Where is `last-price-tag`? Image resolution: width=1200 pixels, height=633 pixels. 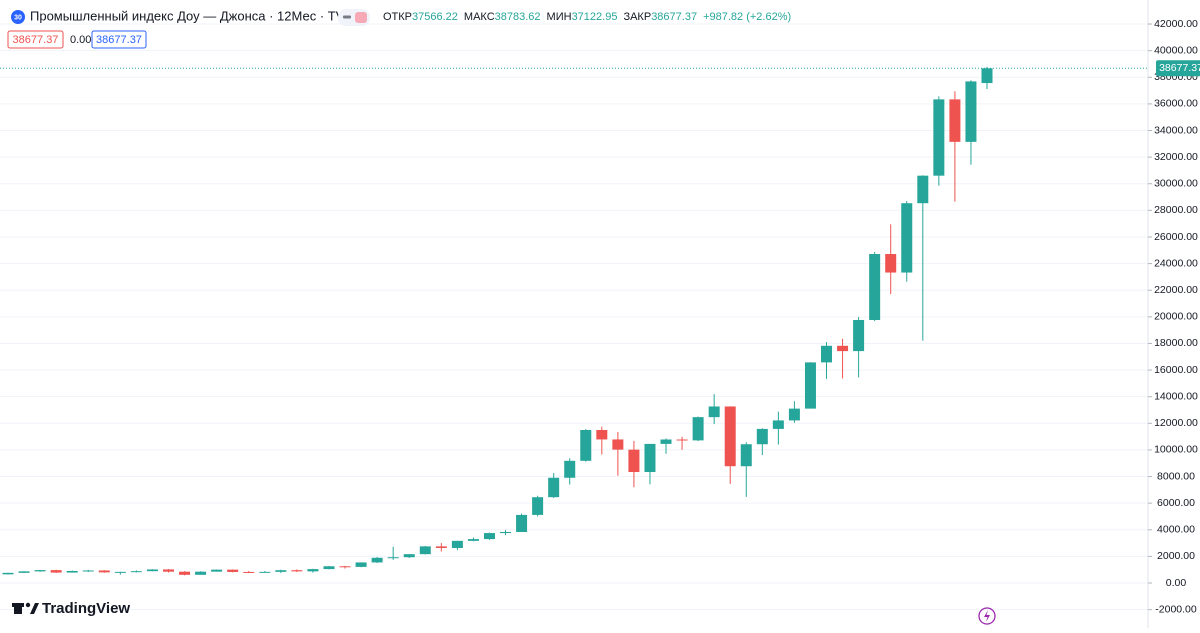 last-price-tag is located at coordinates (1178, 68).